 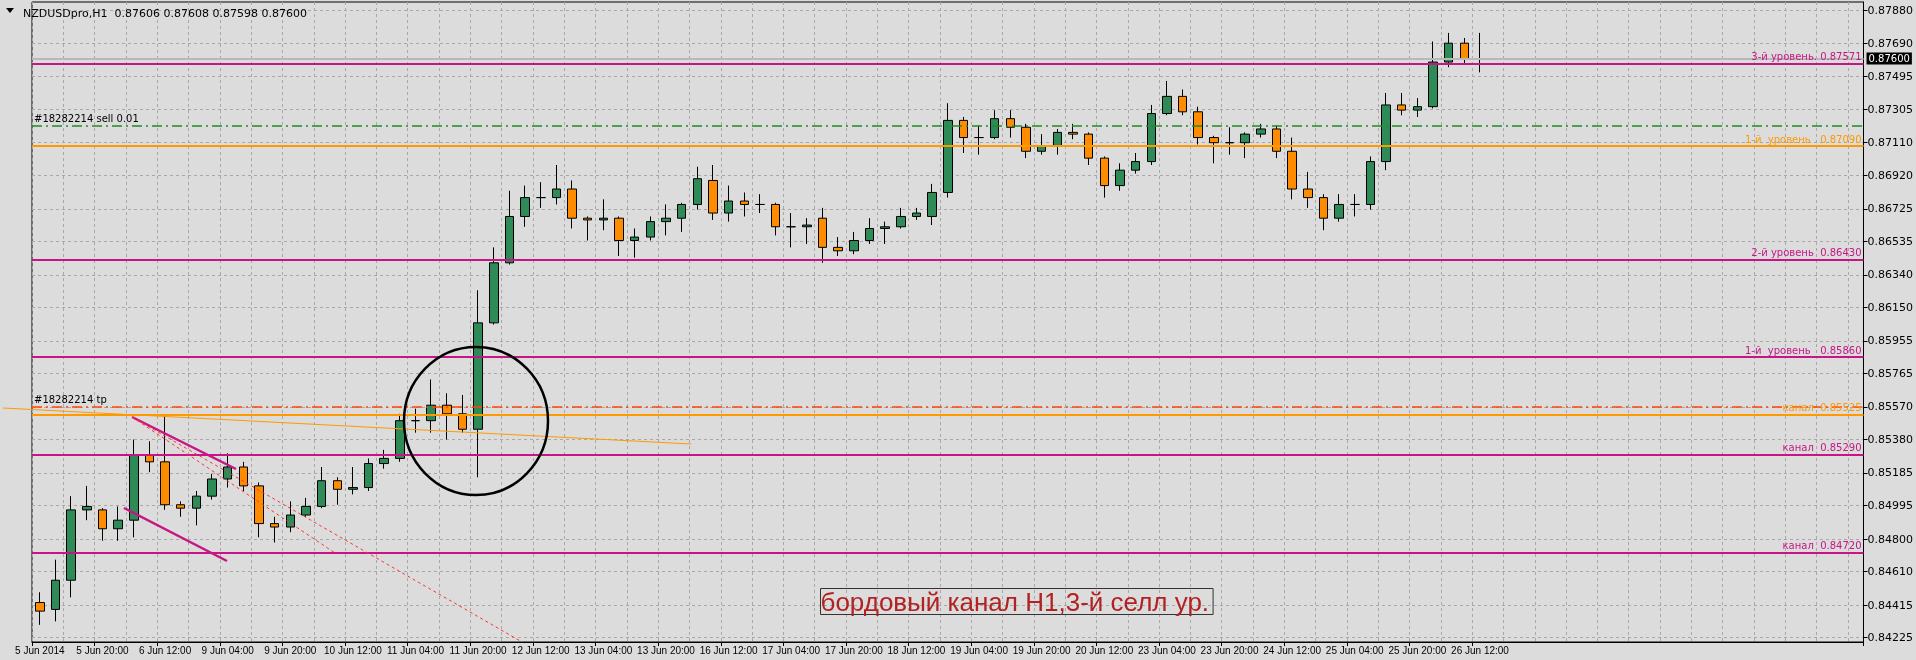 I want to click on x-tick-label: 23 Jun 20:00, so click(x=1229, y=650).